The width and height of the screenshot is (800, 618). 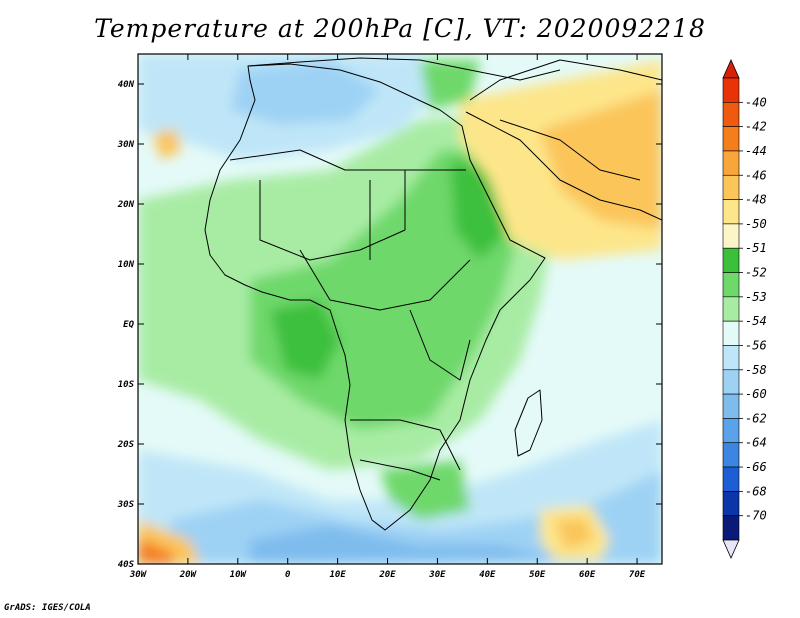 I want to click on y-tick-label: 40S, so click(x=126, y=565).